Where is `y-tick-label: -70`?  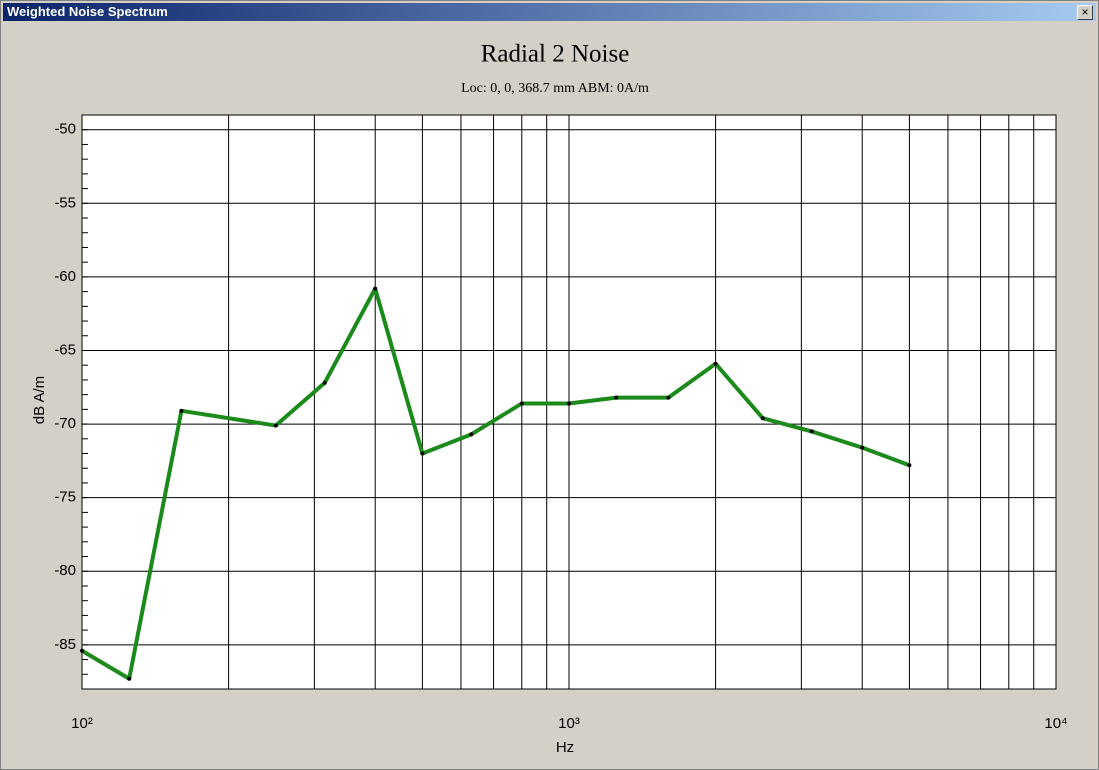
y-tick-label: -70 is located at coordinates (65, 423).